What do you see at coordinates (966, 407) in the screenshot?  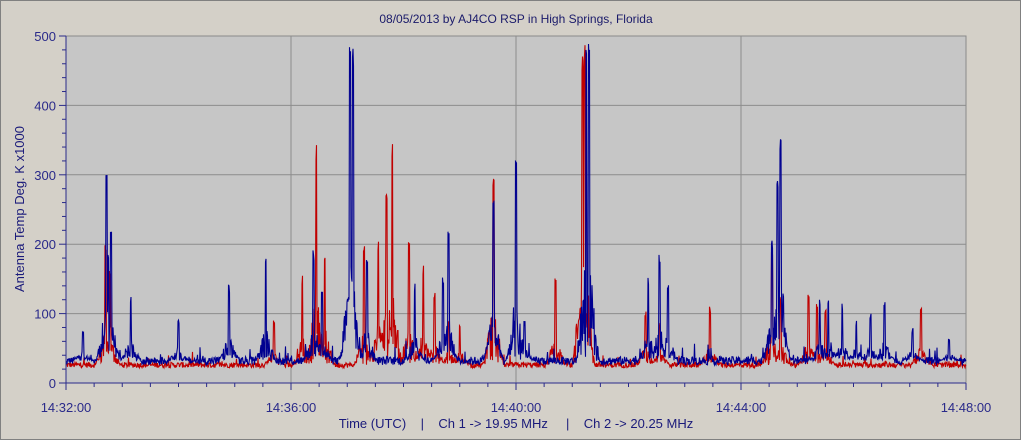 I see `x-tick-label: 14:48:00` at bounding box center [966, 407].